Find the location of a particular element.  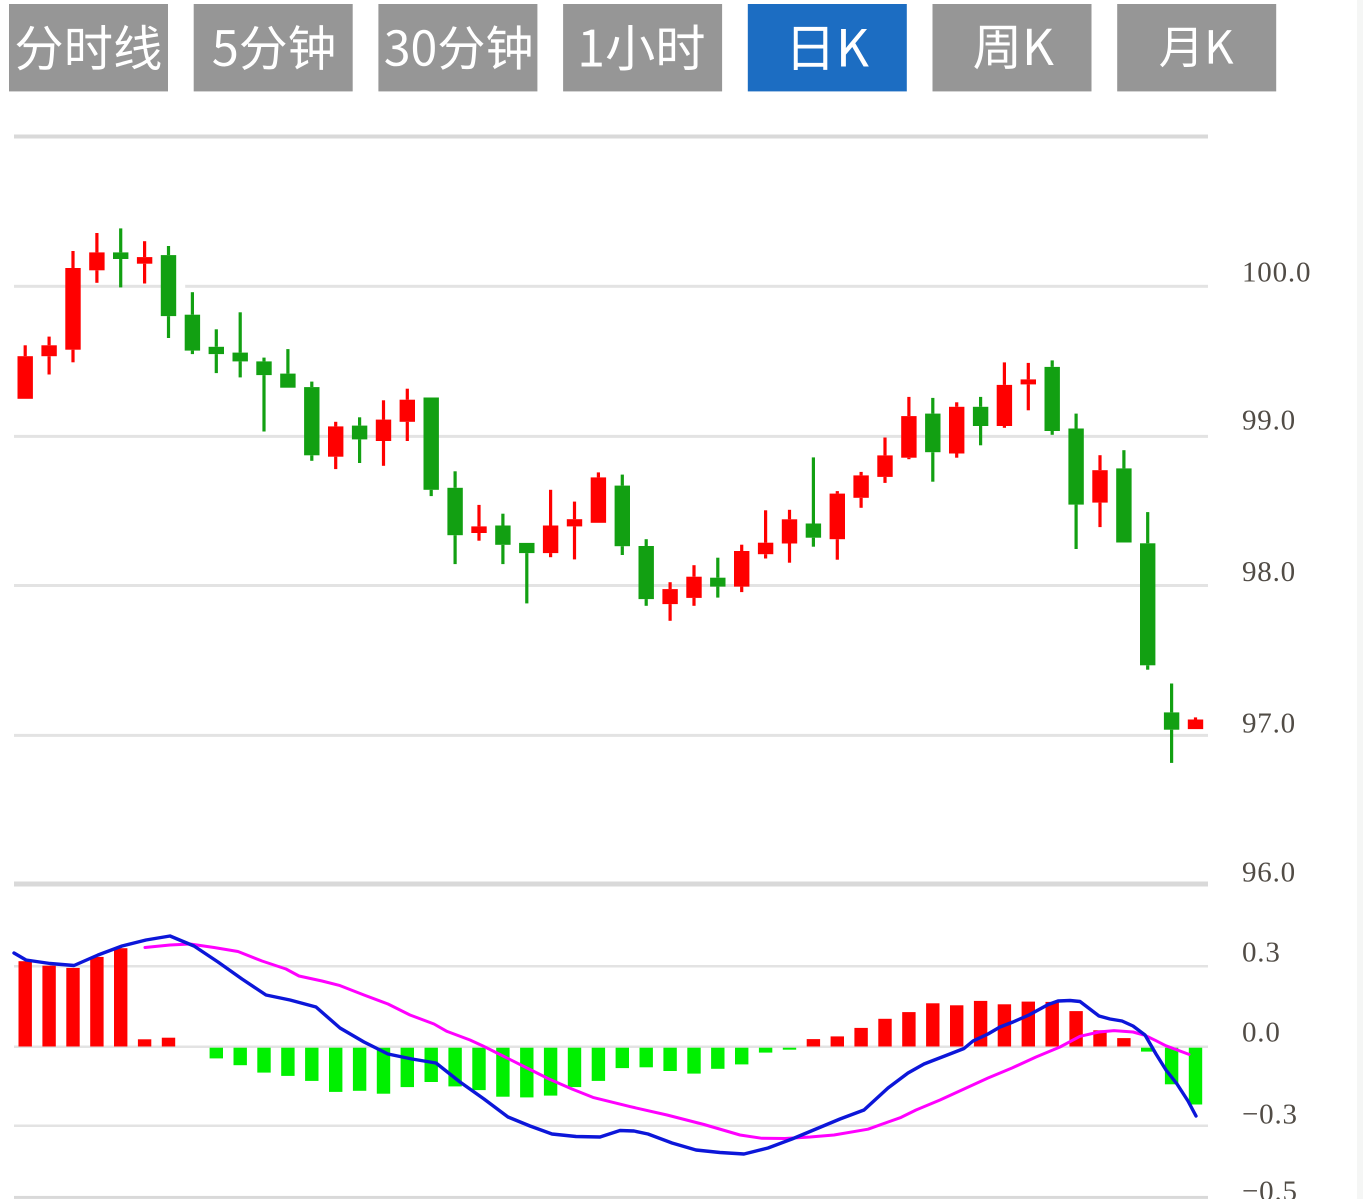

svg-text: 97.0 is located at coordinates (1269, 723).